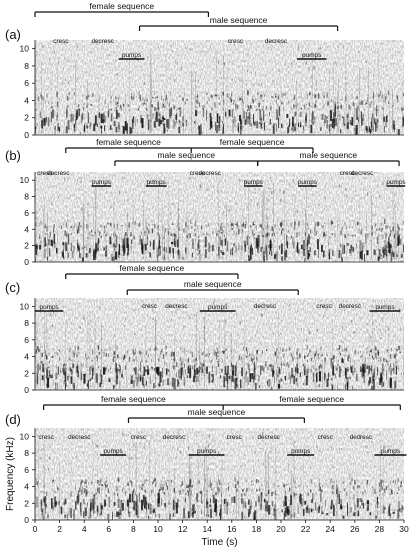 The image size is (418, 550). I want to click on x-axis-label: Time (s), so click(219, 542).